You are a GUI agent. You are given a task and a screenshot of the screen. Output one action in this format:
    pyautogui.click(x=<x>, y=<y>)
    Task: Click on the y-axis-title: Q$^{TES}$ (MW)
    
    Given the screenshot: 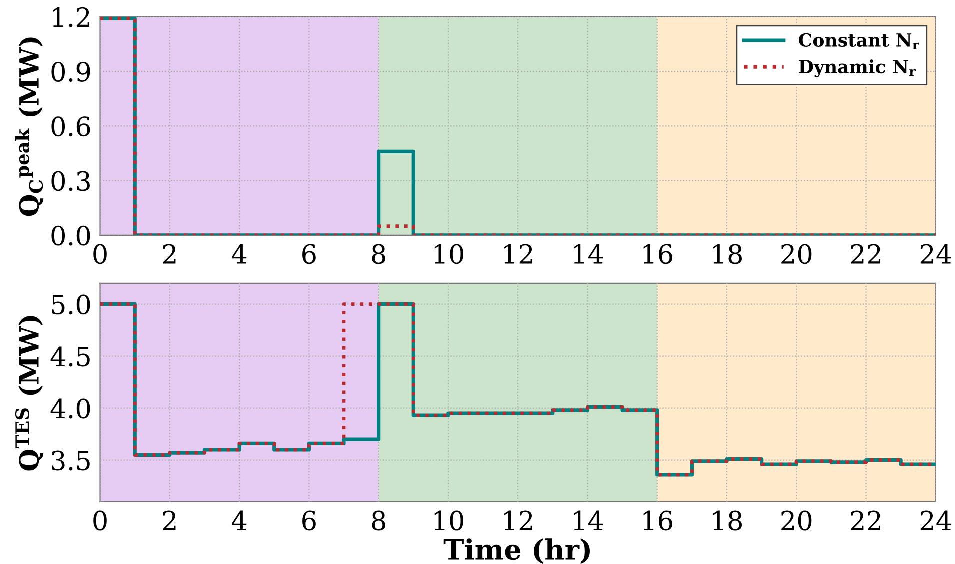 What is the action you would take?
    pyautogui.click(x=29, y=393)
    